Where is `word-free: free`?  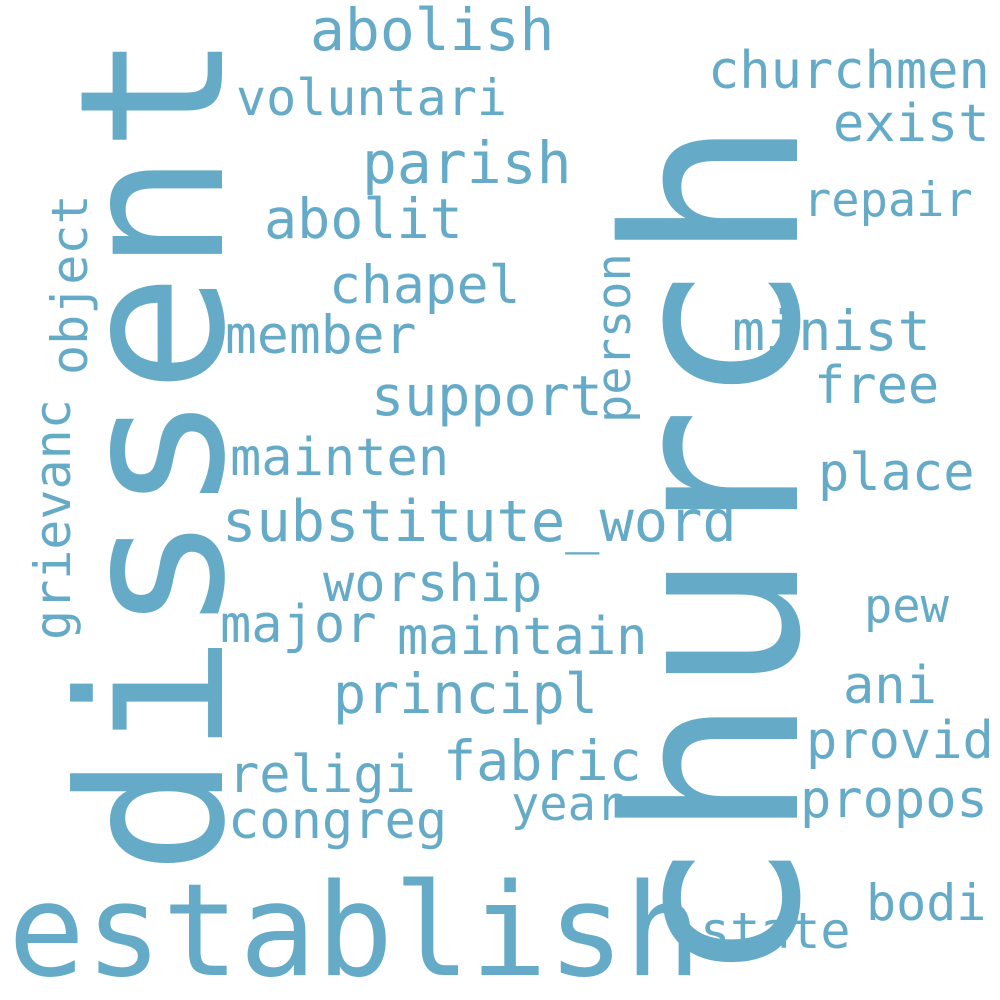
word-free: free is located at coordinates (876, 386).